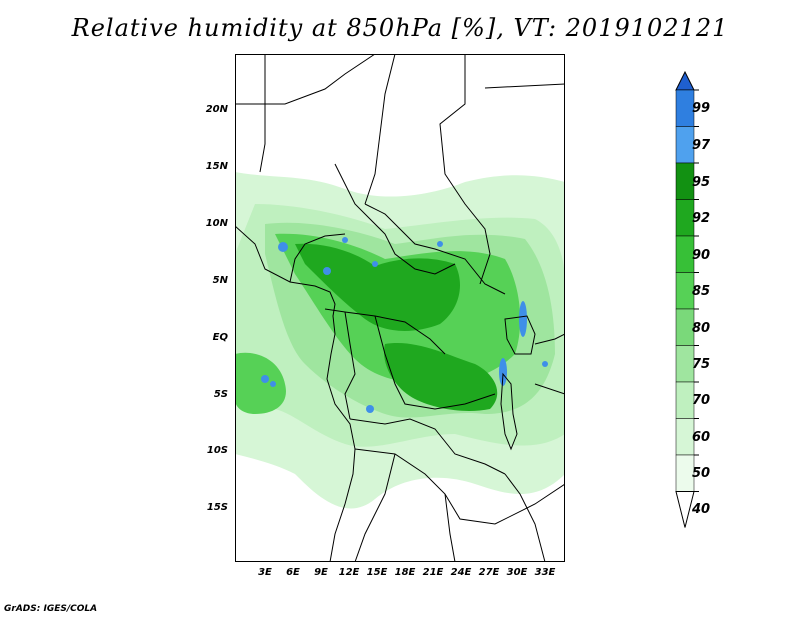 Image resolution: width=800 pixels, height=618 pixels. Describe the element at coordinates (260, 383) in the screenshot. I see `humidity-ocean-patch` at that location.